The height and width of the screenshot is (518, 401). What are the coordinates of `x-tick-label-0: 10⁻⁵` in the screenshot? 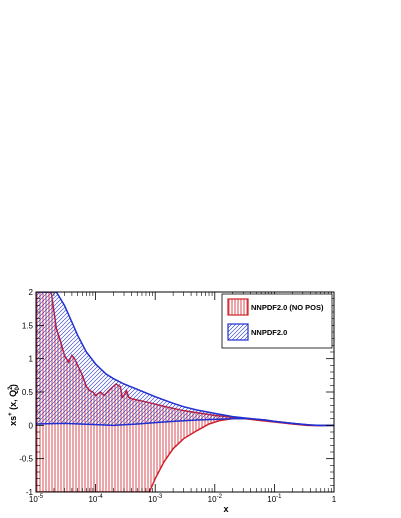 It's located at (36, 499).